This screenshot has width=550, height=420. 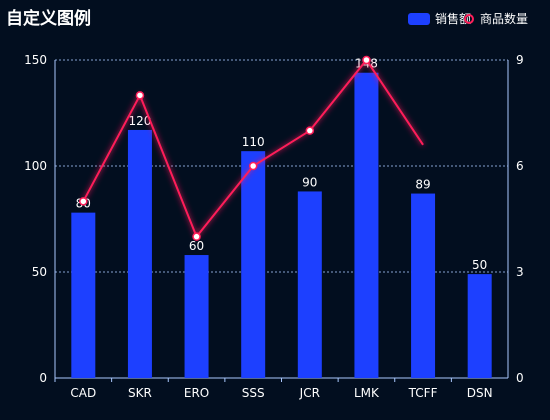 I want to click on x-tick-label: SSS, so click(x=253, y=393).